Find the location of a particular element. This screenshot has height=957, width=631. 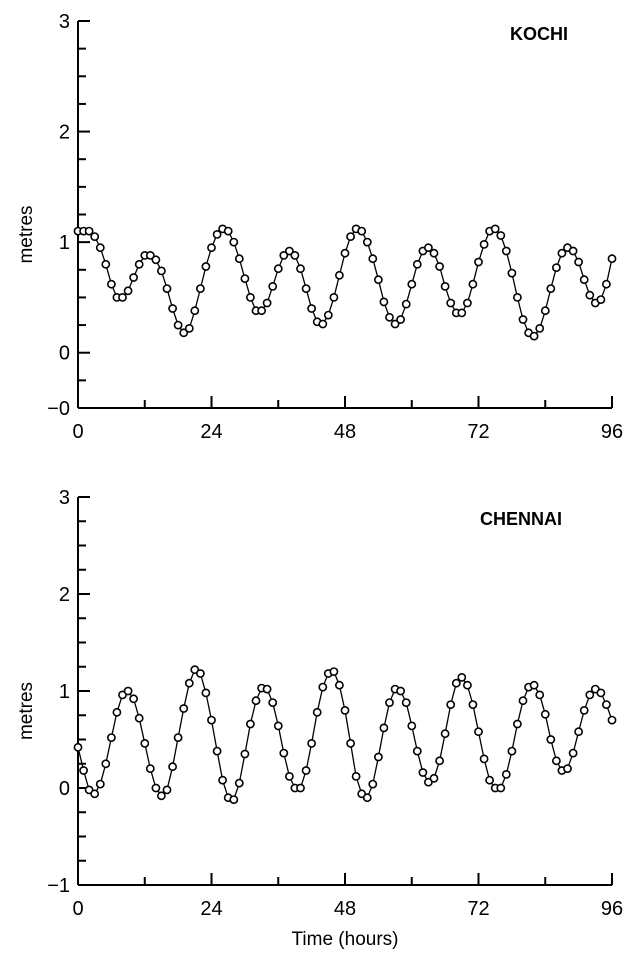

x-axis-title: Time (hours) is located at coordinates (345, 939).